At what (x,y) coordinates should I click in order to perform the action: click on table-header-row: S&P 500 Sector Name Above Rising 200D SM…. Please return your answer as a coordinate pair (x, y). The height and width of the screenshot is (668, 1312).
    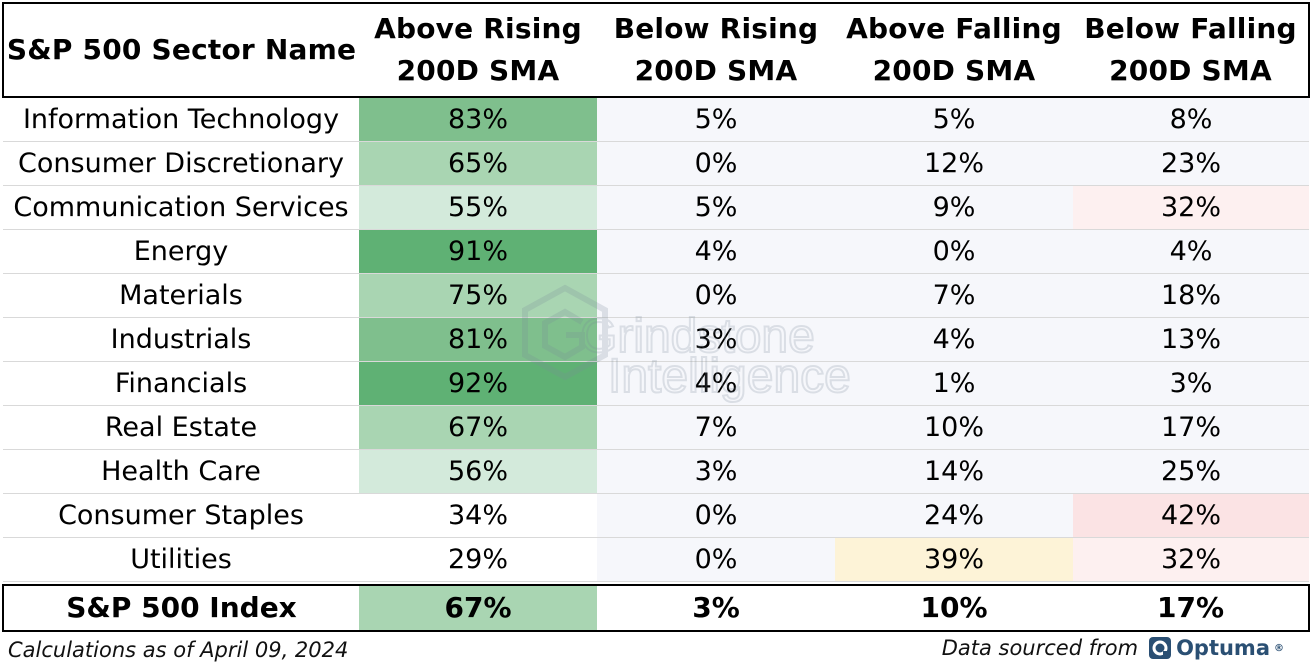
    Looking at the image, I should click on (656, 50).